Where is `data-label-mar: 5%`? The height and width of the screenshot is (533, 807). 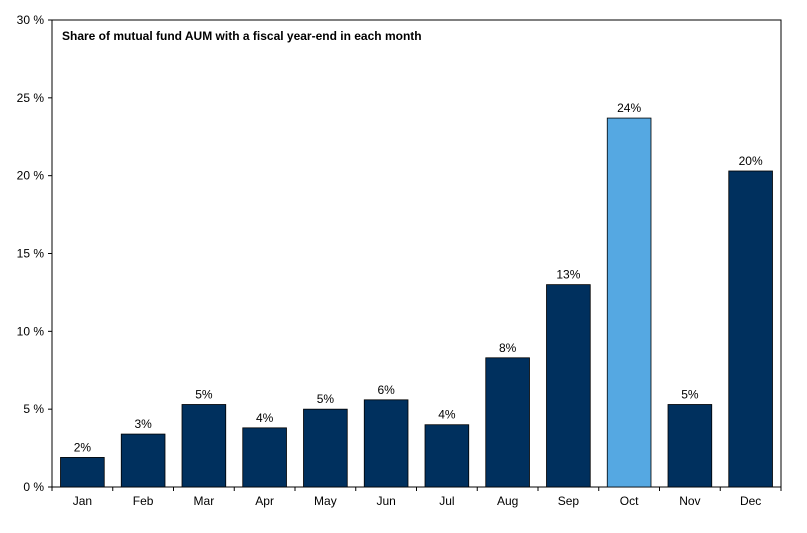
data-label-mar: 5% is located at coordinates (204, 394).